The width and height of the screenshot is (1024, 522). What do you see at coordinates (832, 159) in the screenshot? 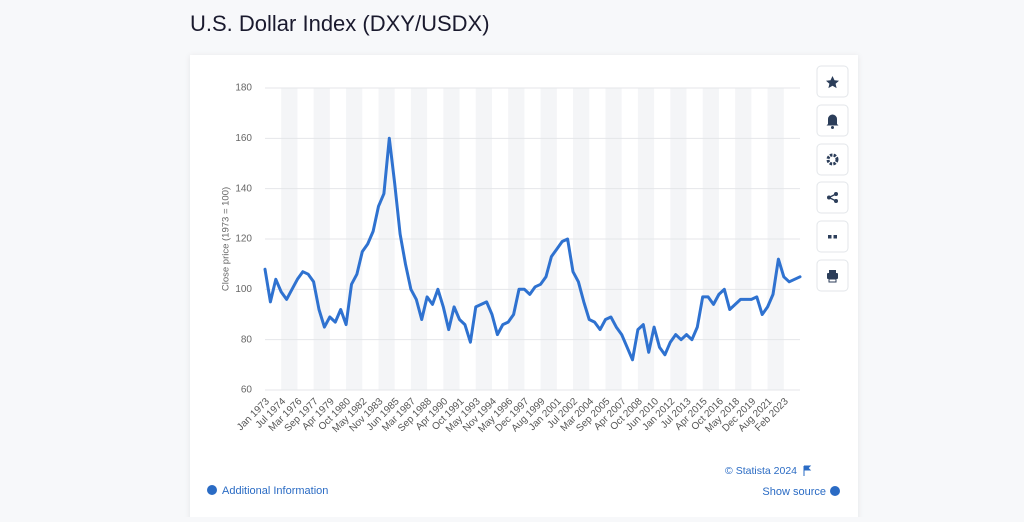
I see `settings-button` at bounding box center [832, 159].